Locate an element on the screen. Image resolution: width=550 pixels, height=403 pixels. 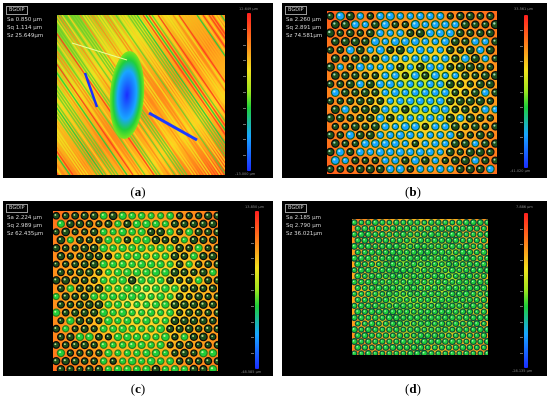
roughness-stats: Sa 2.224 µm Sq 2.989 µm Sz 62.435µm is located at coordinates (25, 226).